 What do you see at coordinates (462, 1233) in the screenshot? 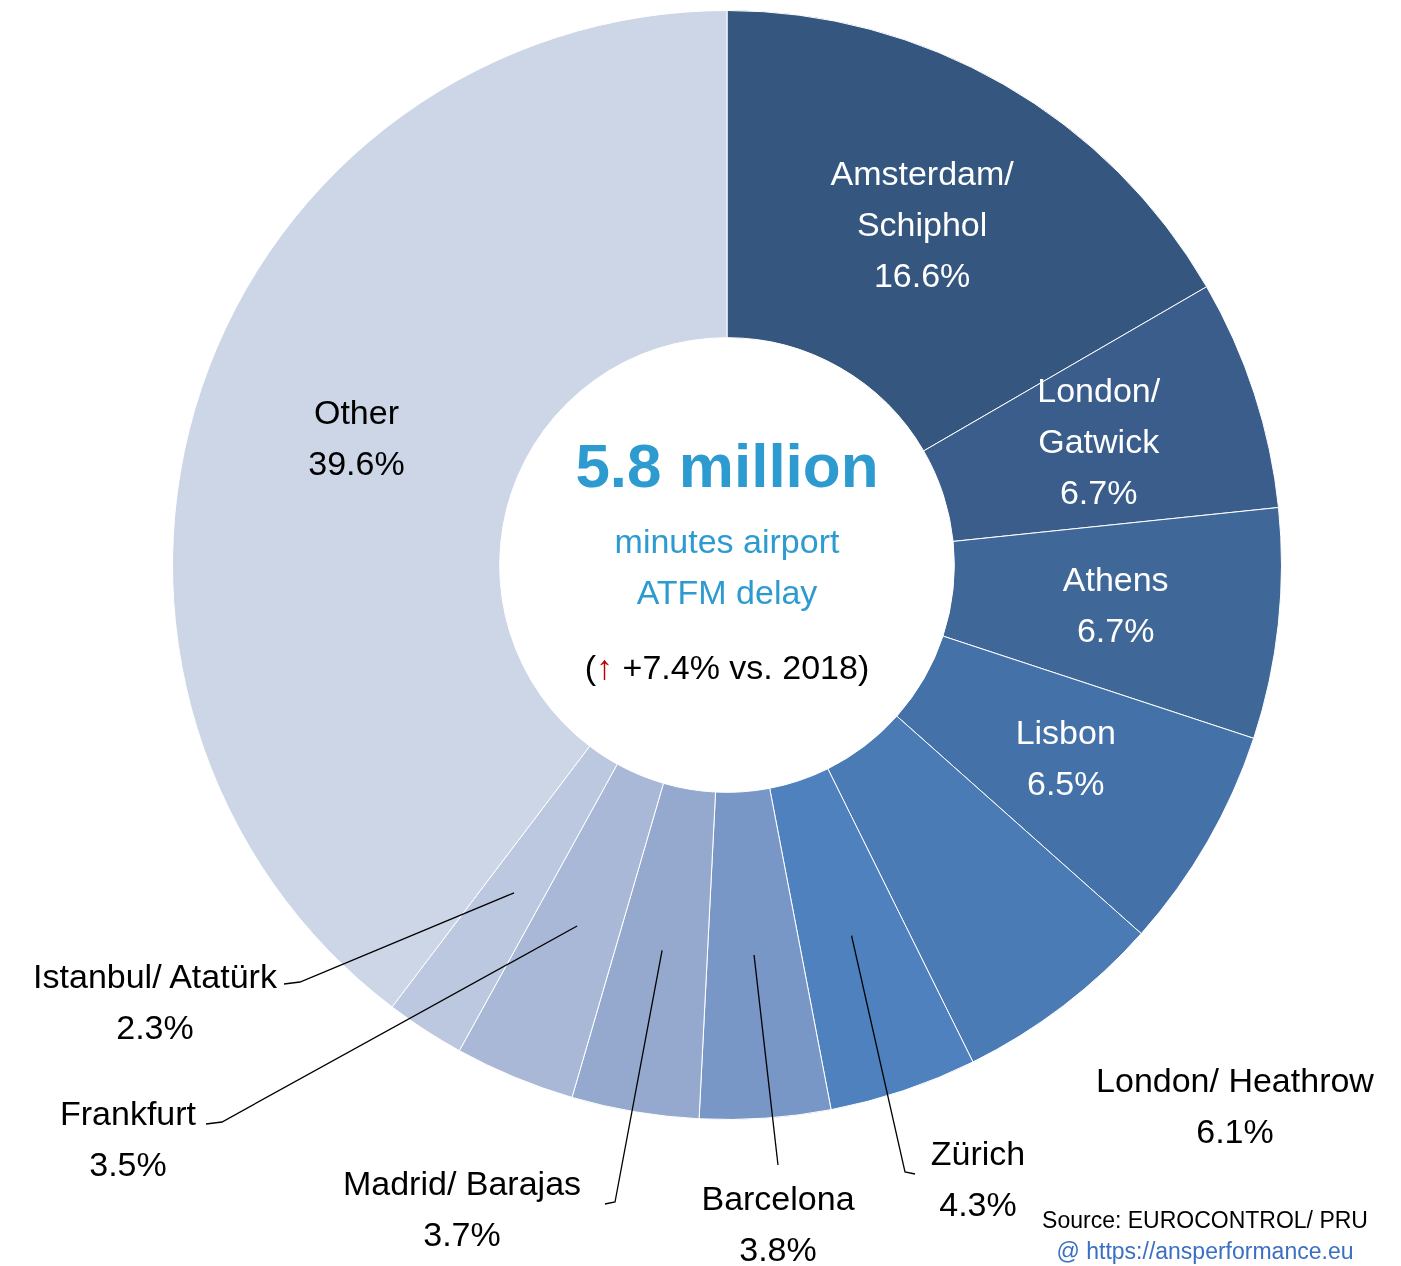
I see `data-label: 3.7%` at bounding box center [462, 1233].